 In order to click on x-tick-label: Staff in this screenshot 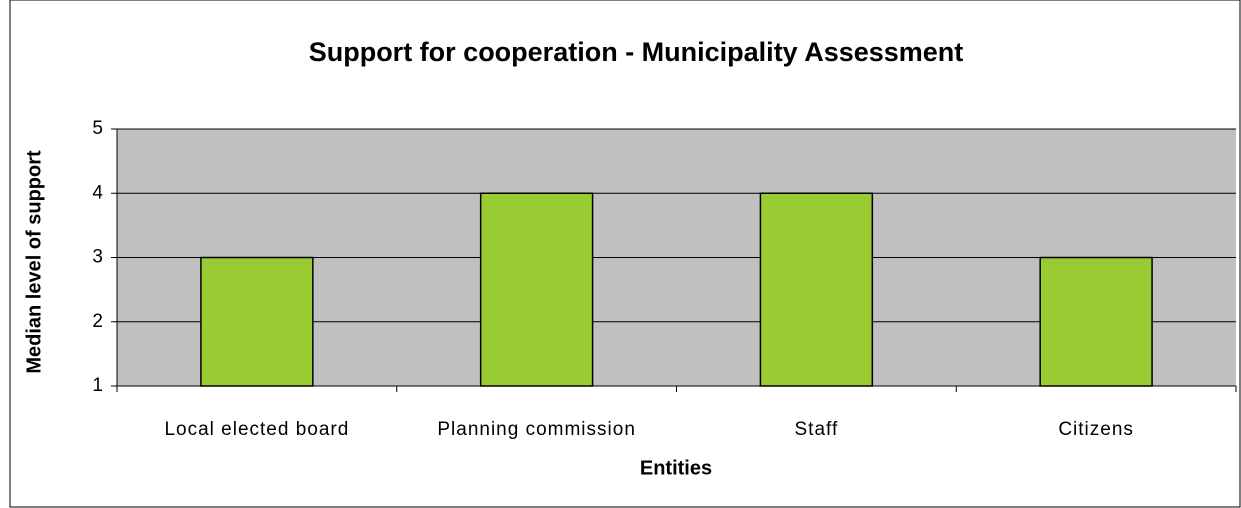, I will do `click(817, 429)`.